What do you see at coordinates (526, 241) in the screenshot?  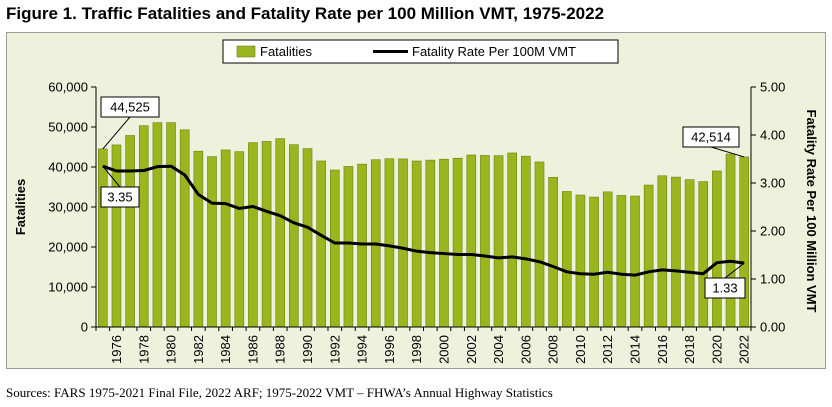 I see `bar-2006` at bounding box center [526, 241].